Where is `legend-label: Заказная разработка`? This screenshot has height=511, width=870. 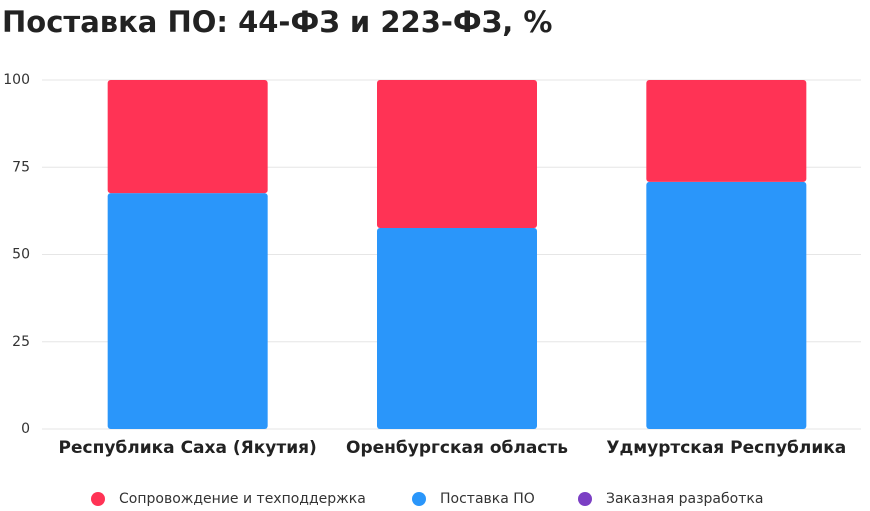
legend-label: Заказная разработка is located at coordinates (684, 499).